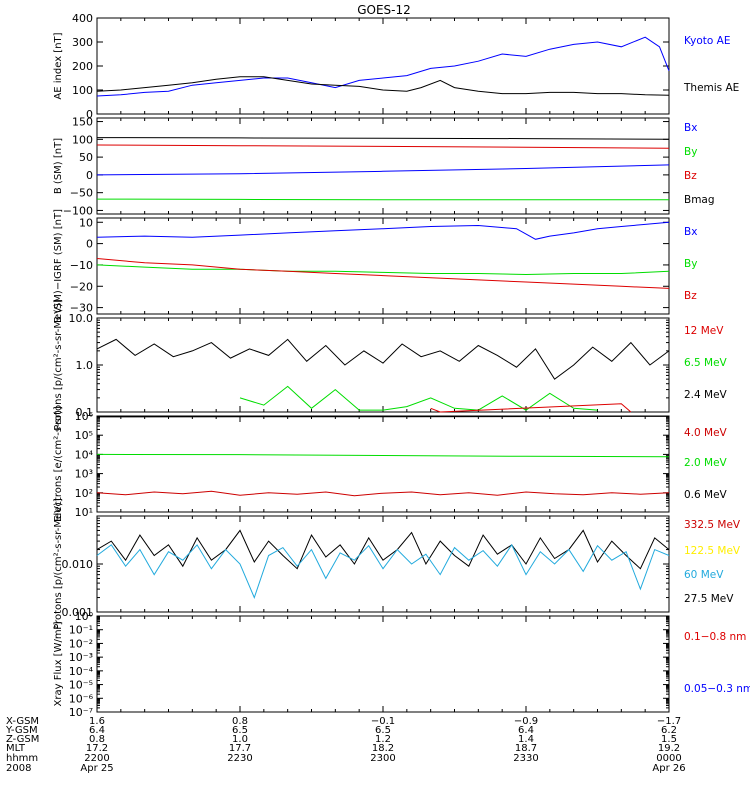 This screenshot has width=750, height=800. What do you see at coordinates (96, 758) in the screenshot?
I see `x-row-value: 2200` at bounding box center [96, 758].